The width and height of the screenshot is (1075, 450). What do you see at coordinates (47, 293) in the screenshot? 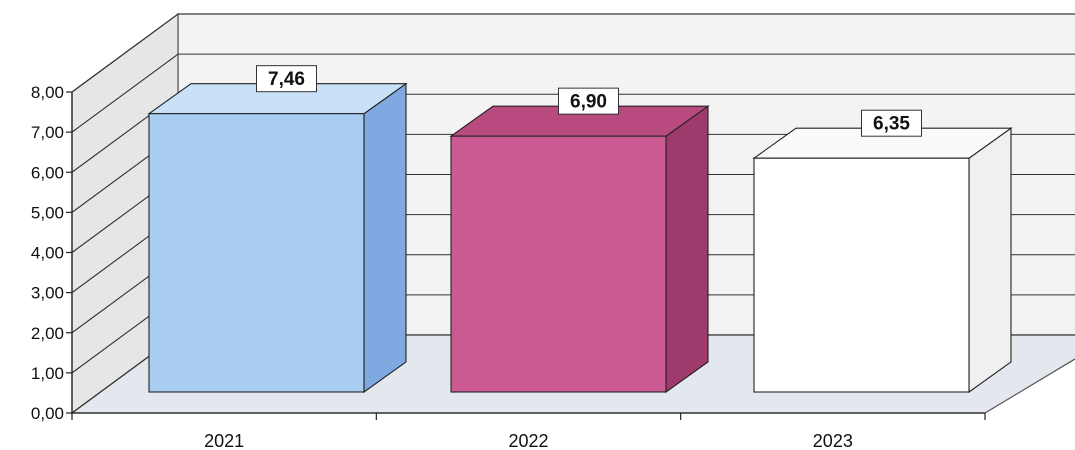
I see `y-tick-label: 3,00` at bounding box center [47, 293].